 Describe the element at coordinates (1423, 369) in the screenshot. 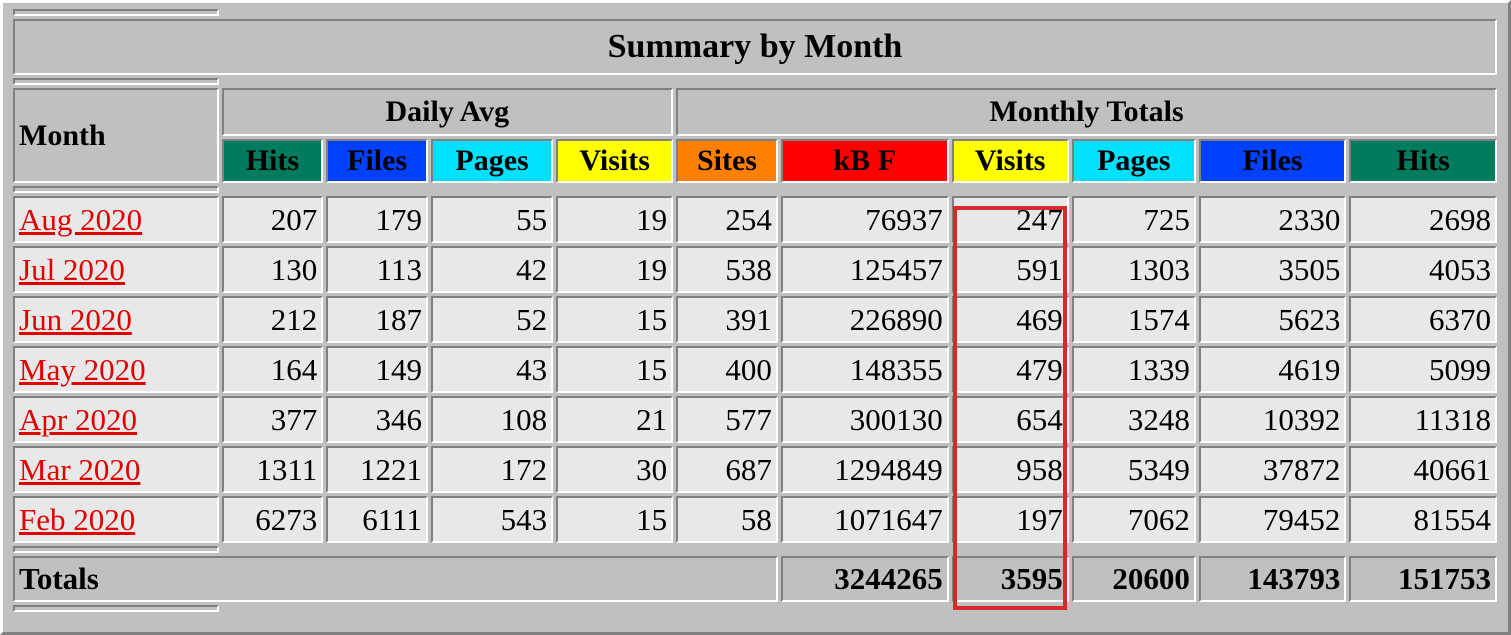

I see `value-cell: 5099` at that location.